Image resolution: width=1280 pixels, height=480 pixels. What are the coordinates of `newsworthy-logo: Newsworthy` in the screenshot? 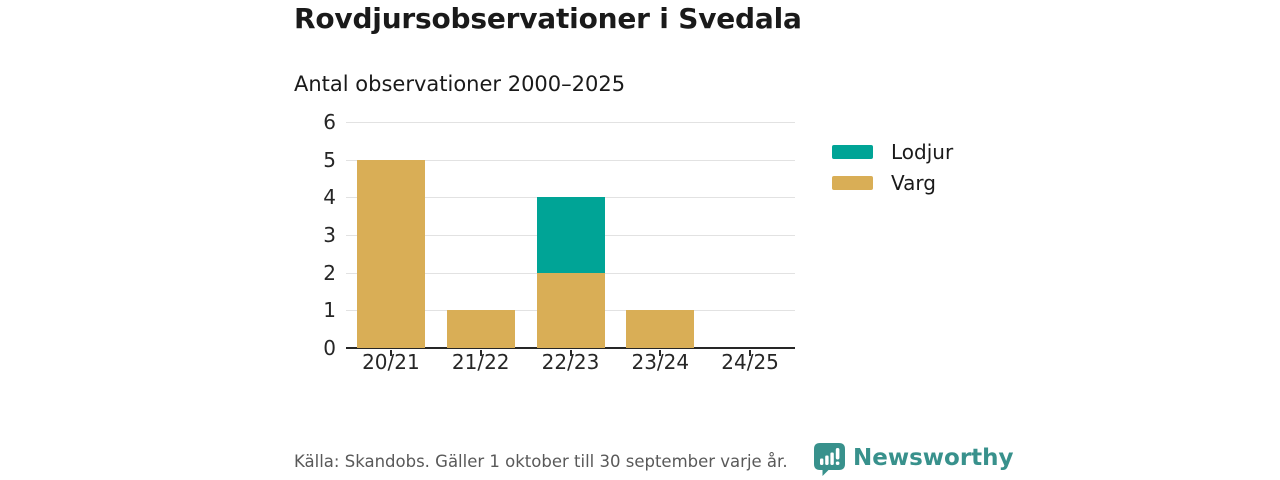 It's located at (914, 461).